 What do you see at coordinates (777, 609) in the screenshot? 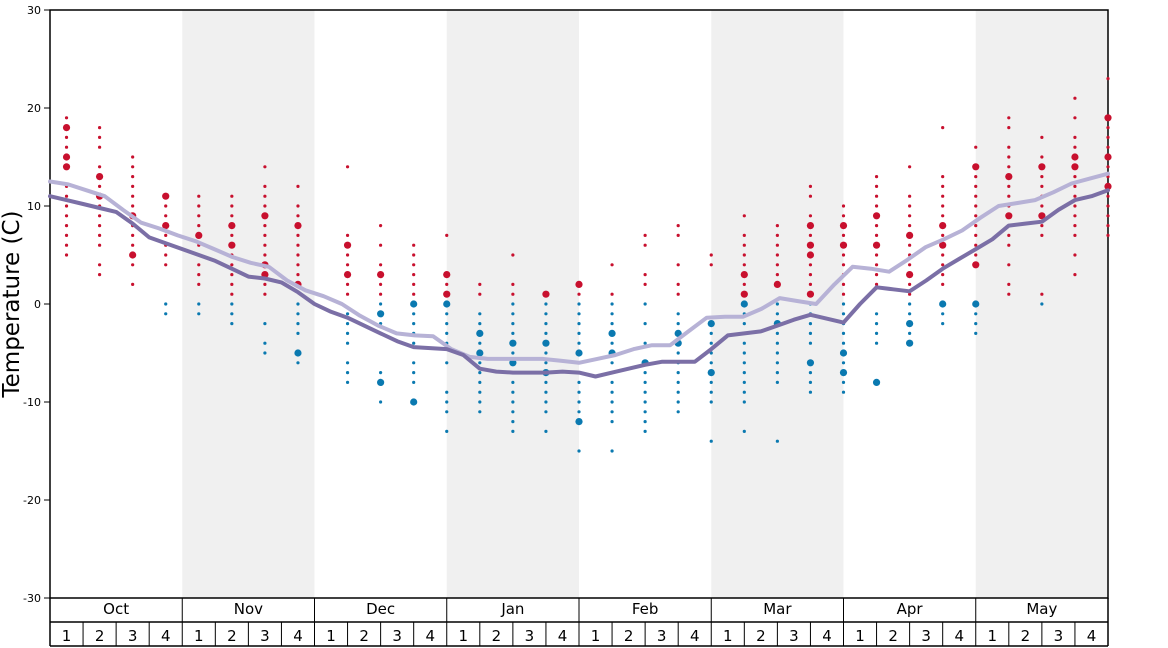
I see `month-label: Mar` at bounding box center [777, 609].